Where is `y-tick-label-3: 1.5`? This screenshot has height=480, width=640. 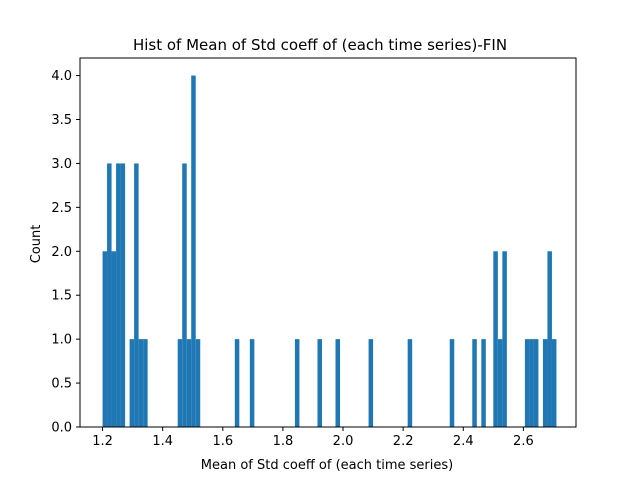 y-tick-label-3: 1.5 is located at coordinates (61, 296).